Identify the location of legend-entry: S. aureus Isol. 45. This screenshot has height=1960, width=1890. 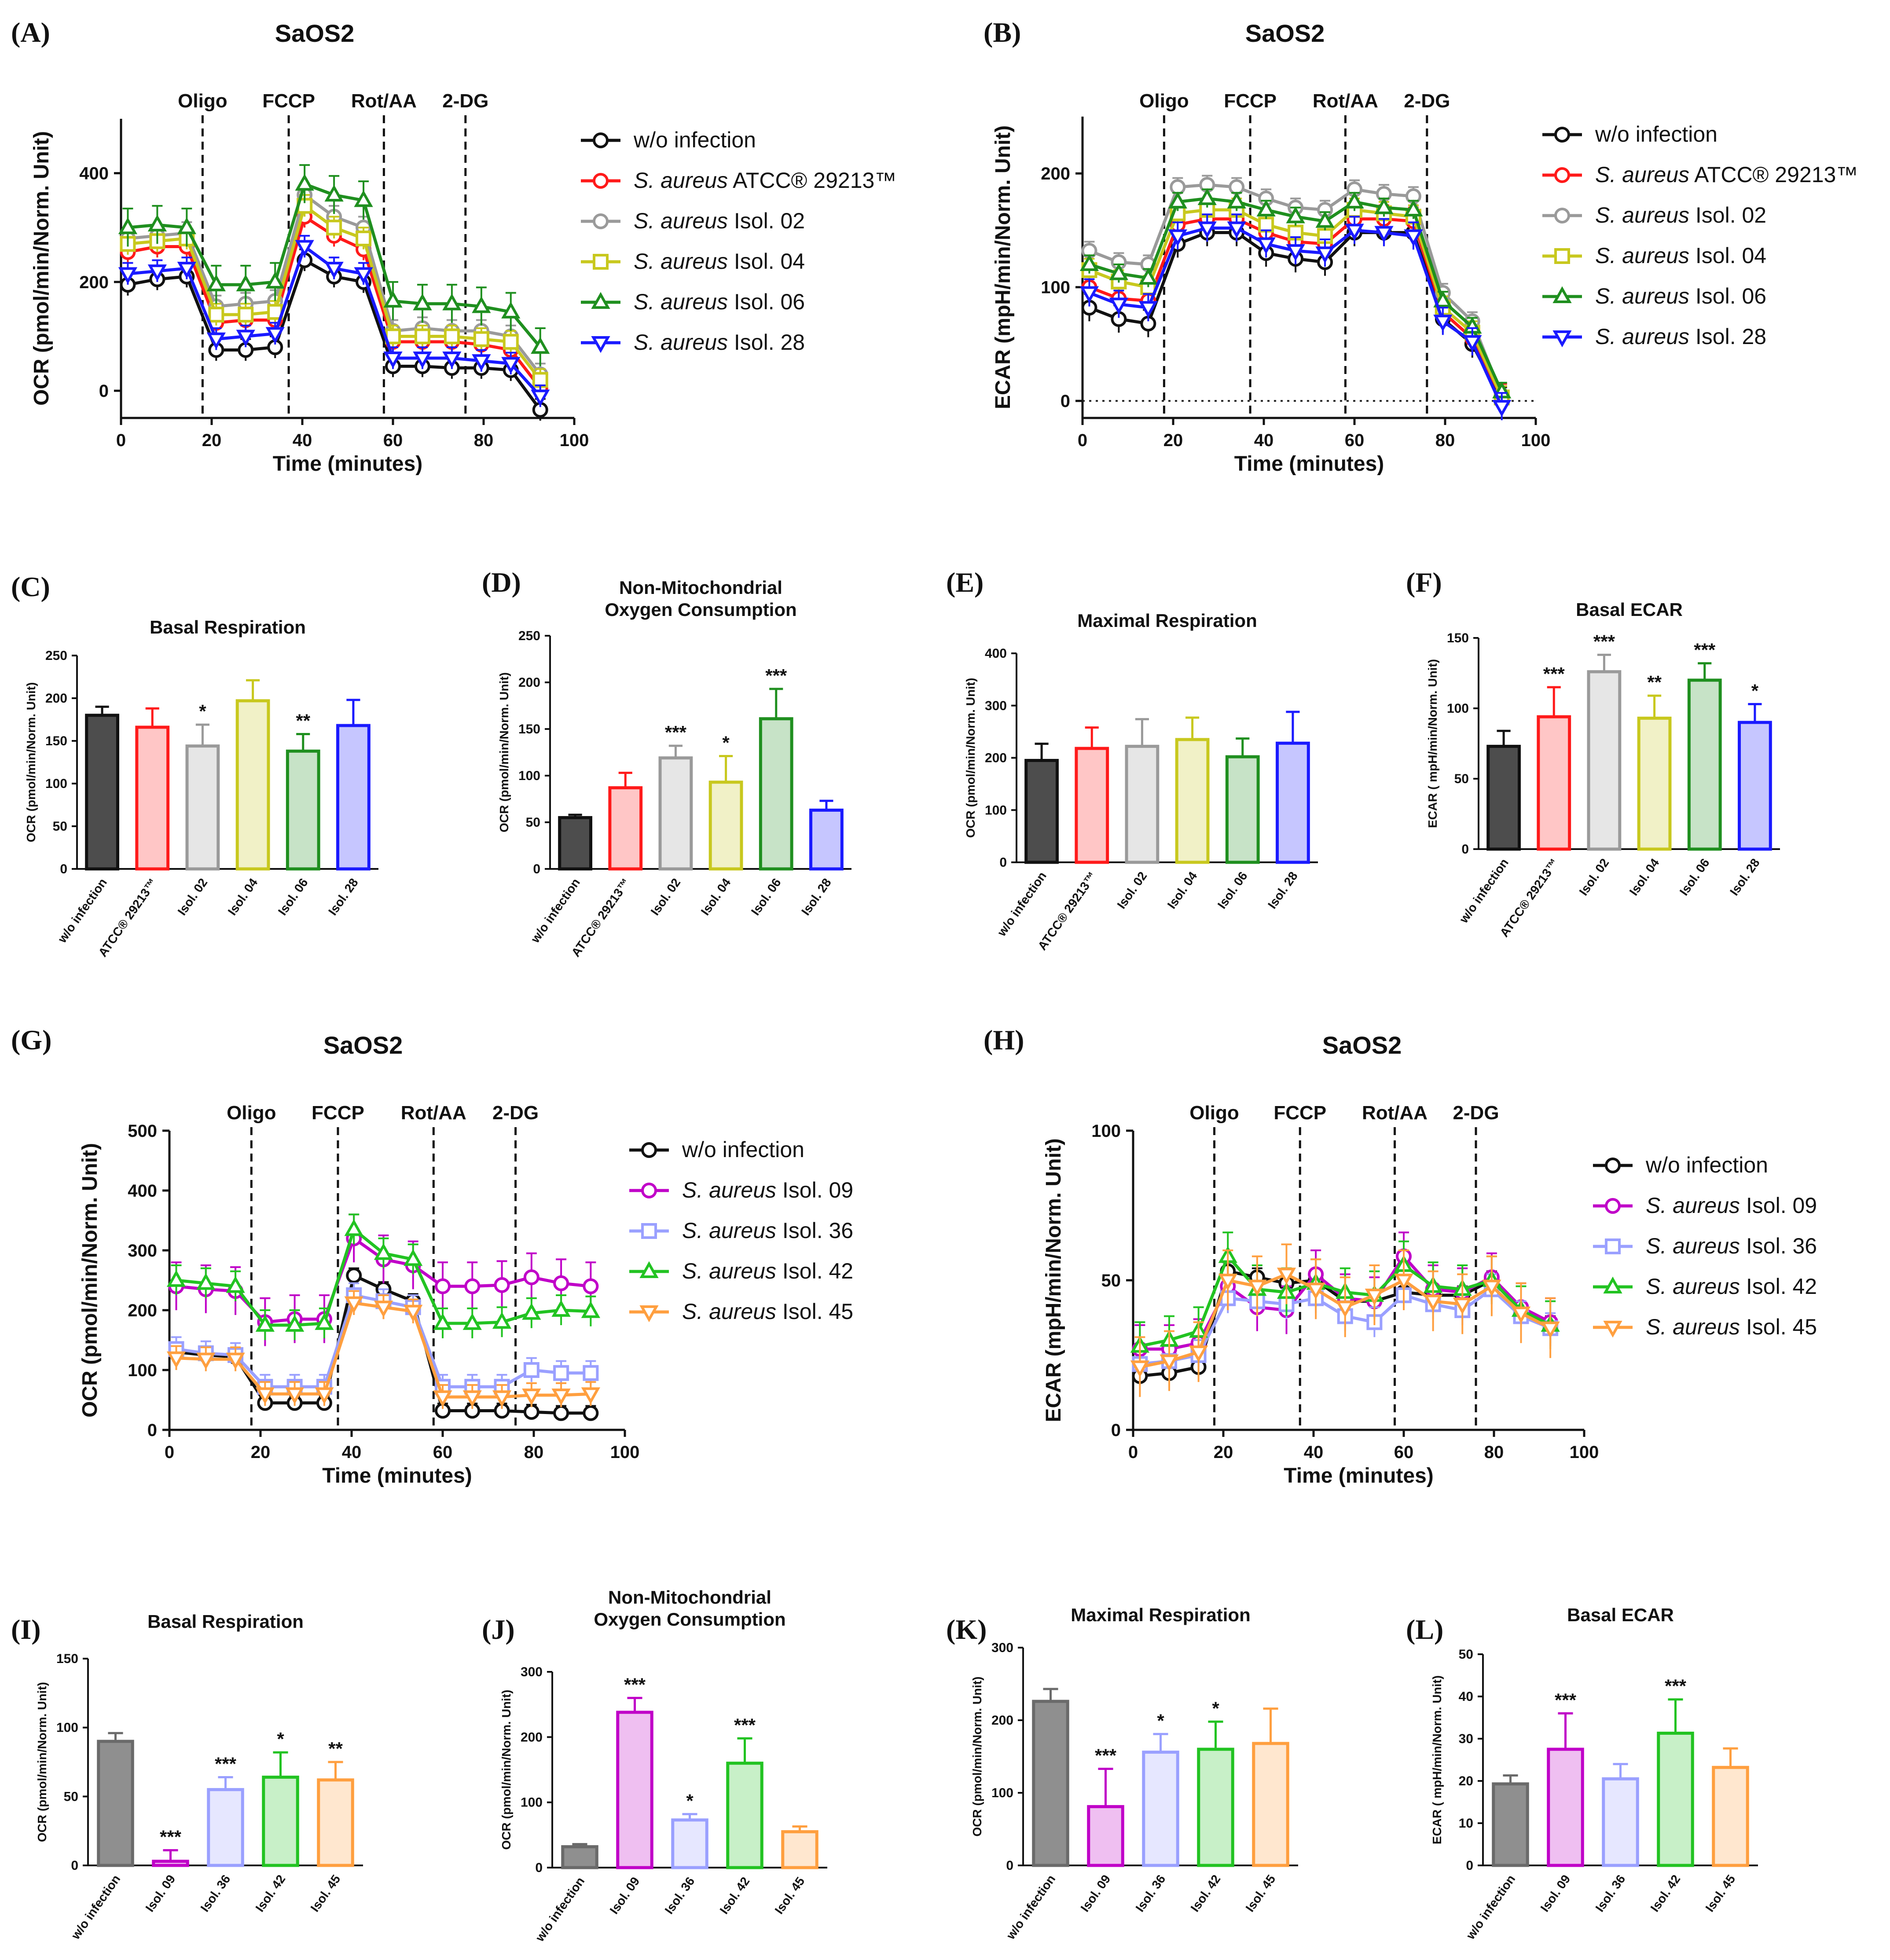
(1731, 1327).